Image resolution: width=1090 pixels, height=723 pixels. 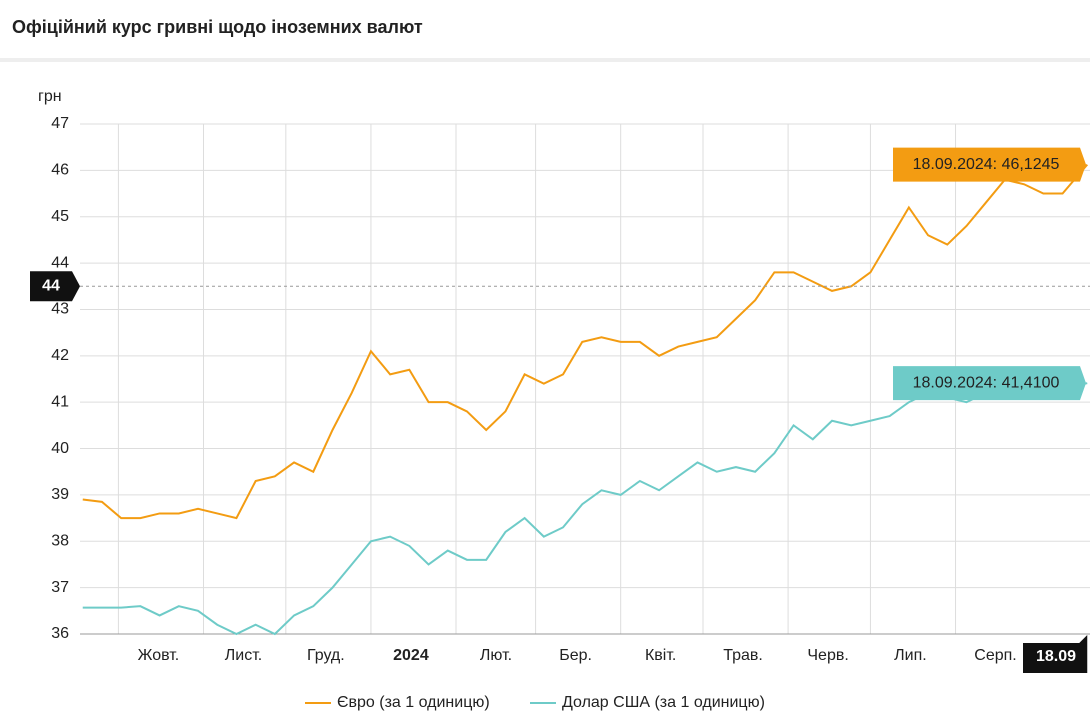 I want to click on x-tick-label: Квіт., so click(x=660, y=655).